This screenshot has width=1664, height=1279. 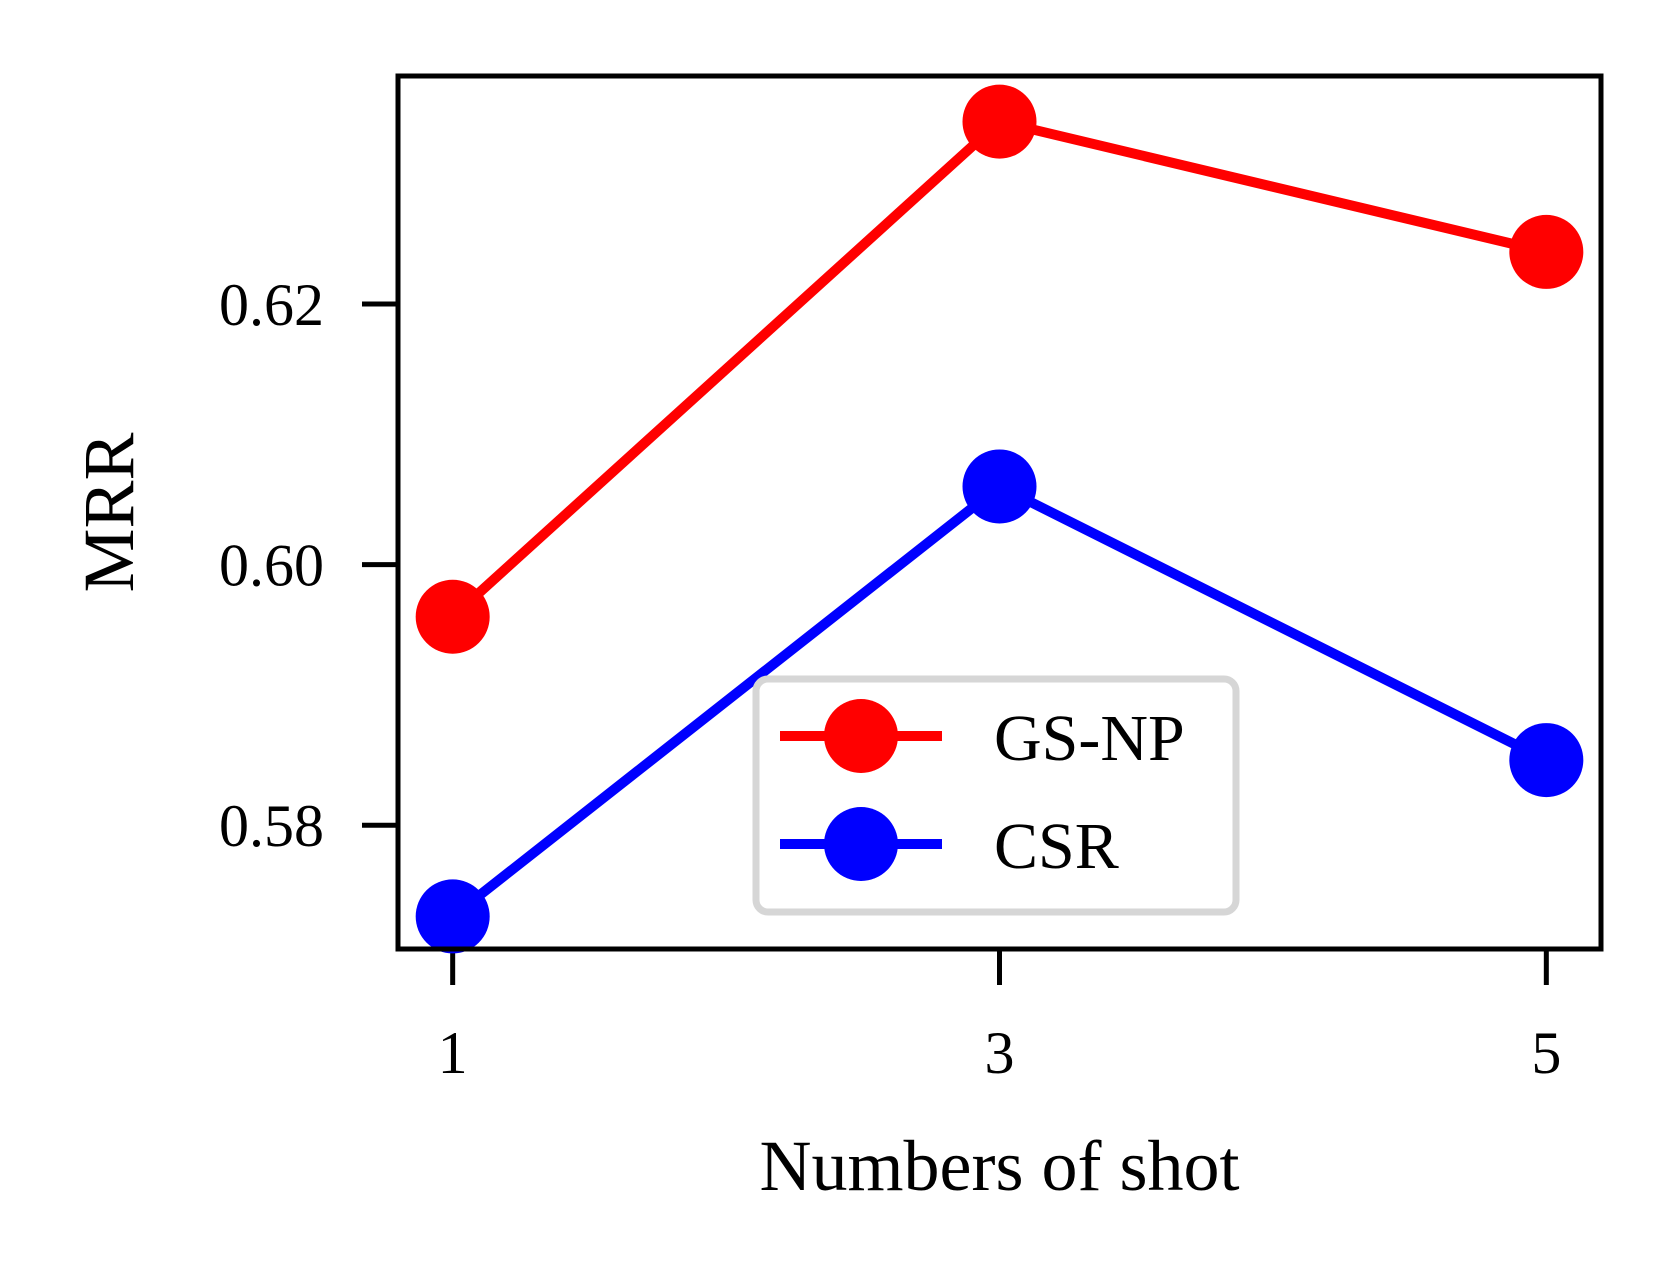 I want to click on legend-label: GS-NP, so click(x=1089, y=738).